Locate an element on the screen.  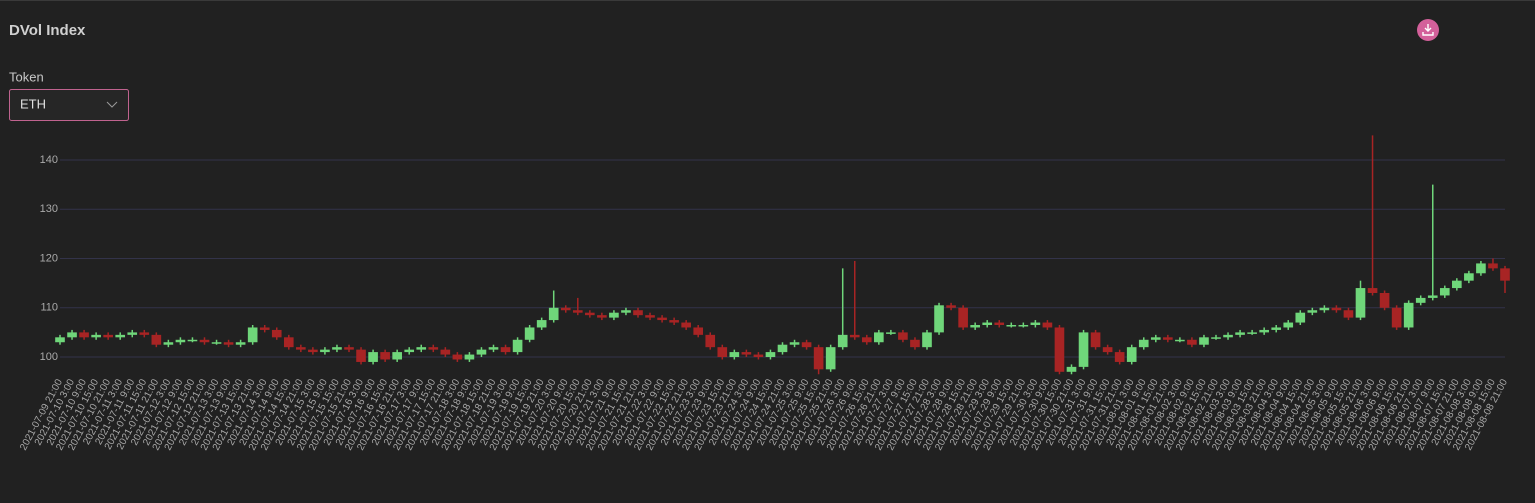
select-chevron is located at coordinates (112, 104).